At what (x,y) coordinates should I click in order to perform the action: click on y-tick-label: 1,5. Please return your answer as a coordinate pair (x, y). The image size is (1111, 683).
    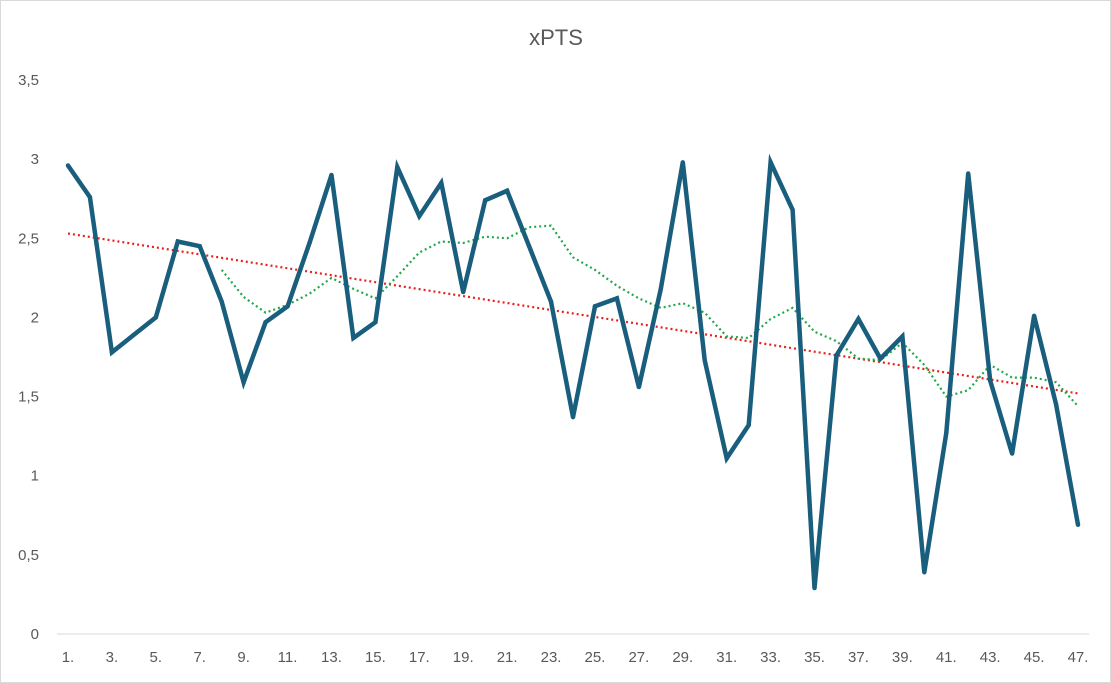
    Looking at the image, I should click on (28, 397).